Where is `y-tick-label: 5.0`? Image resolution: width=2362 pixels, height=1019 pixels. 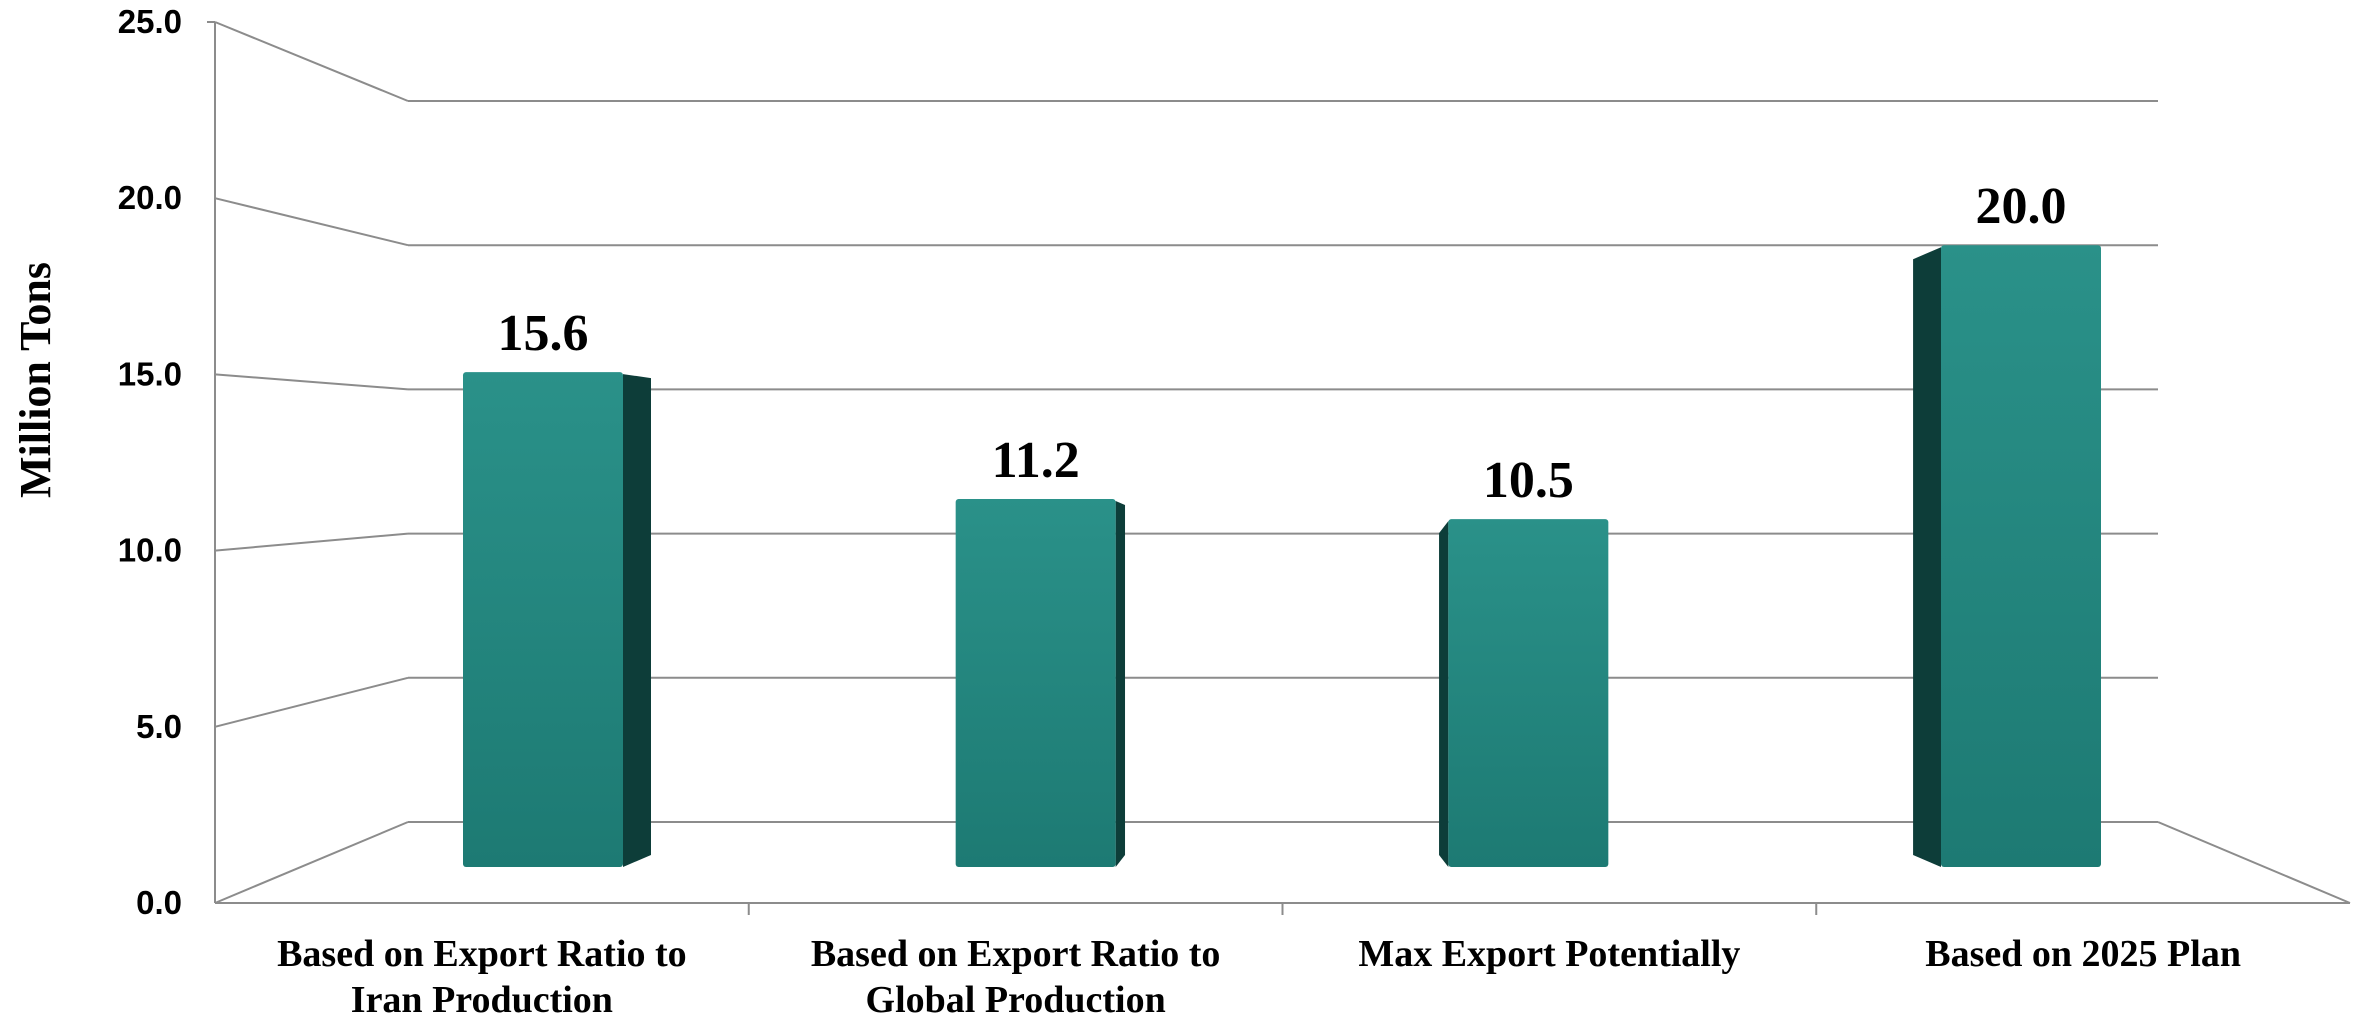
y-tick-label: 5.0 is located at coordinates (159, 726).